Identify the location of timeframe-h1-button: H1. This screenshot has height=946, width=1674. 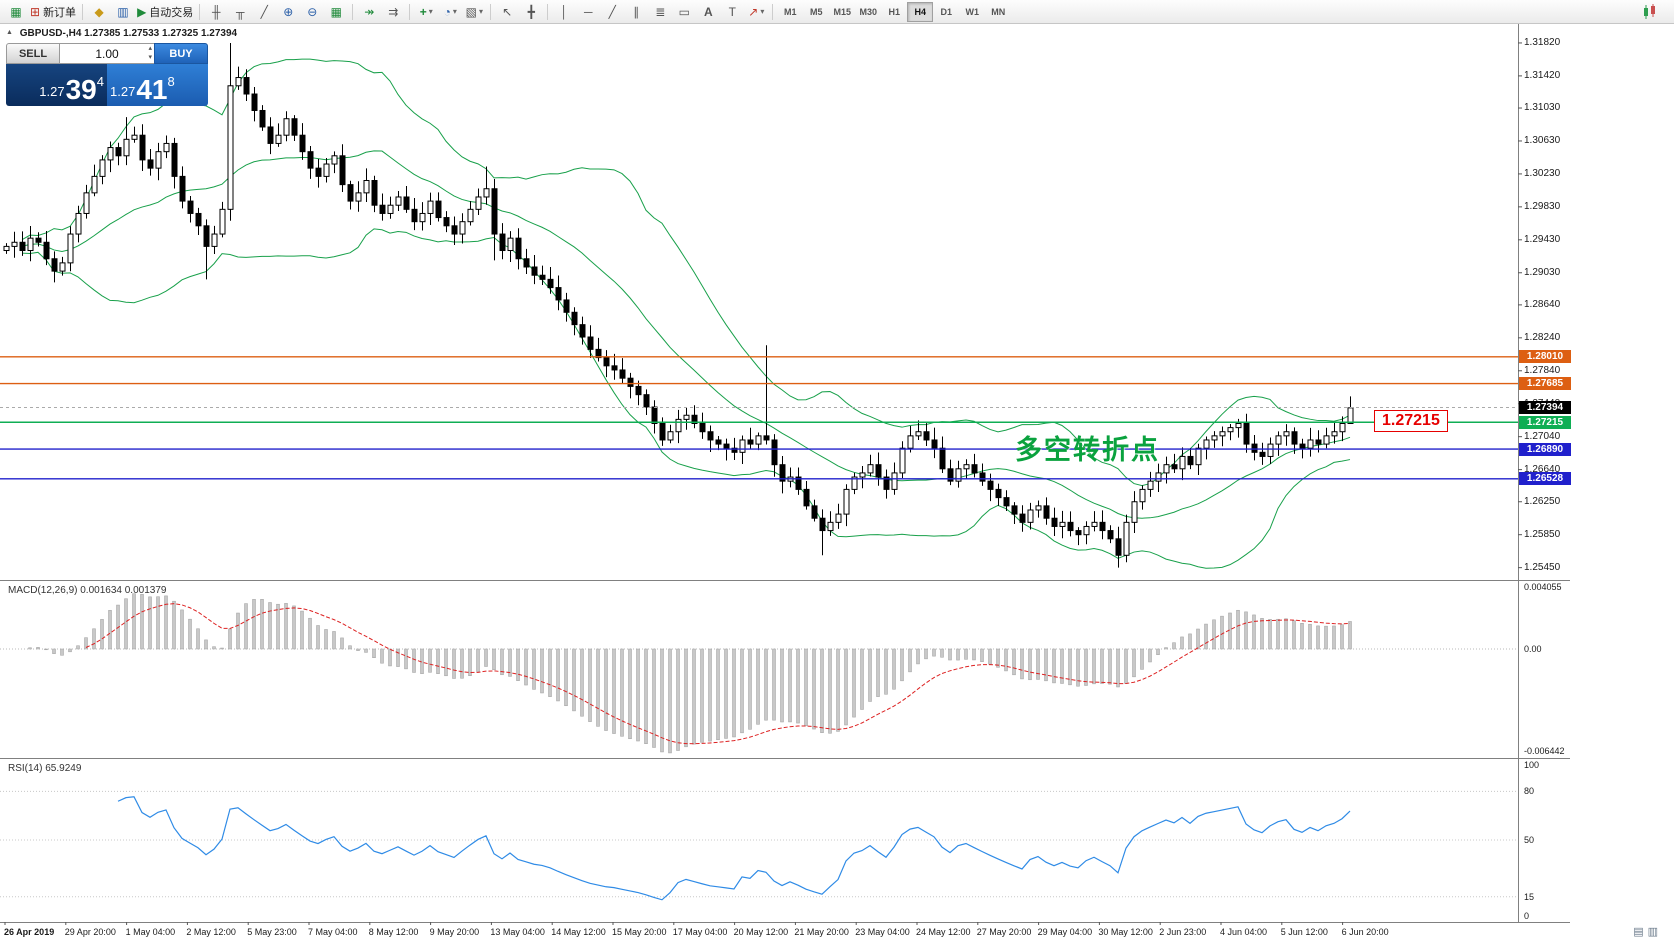
(894, 11).